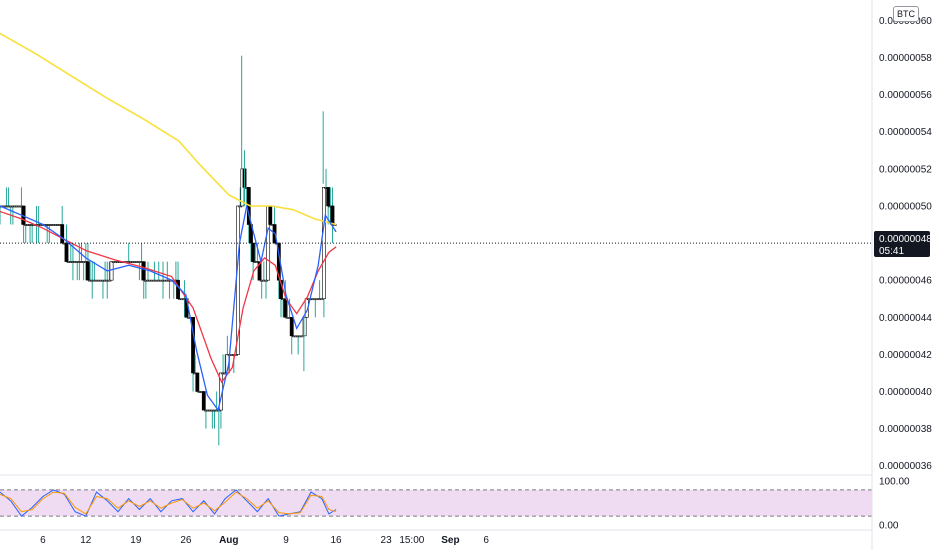 The image size is (932, 550). I want to click on price-tick-label: 0.00000056, so click(905, 95).